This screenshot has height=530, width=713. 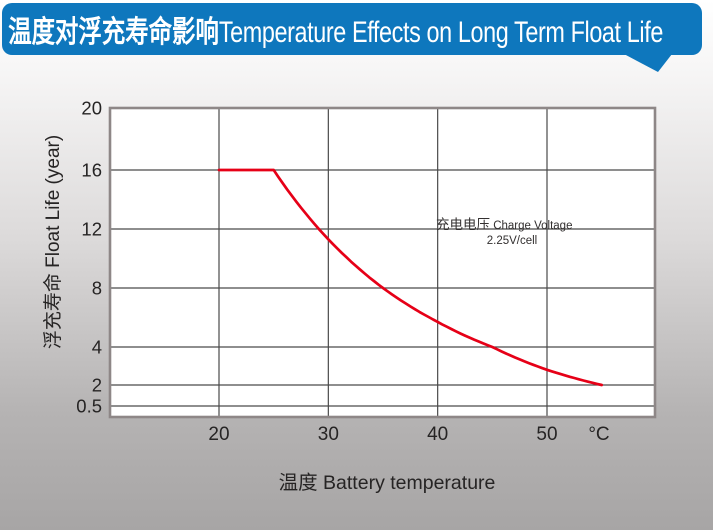 I want to click on x-tick-label: 30, so click(x=328, y=434).